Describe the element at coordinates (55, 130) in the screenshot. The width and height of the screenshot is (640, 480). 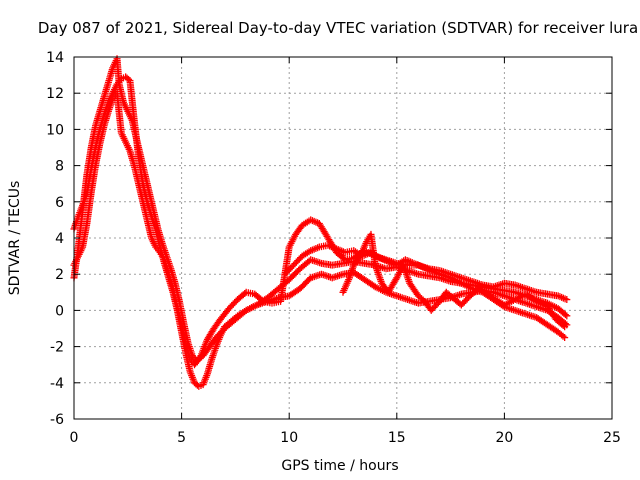
I see `y-tick-label: 10` at that location.